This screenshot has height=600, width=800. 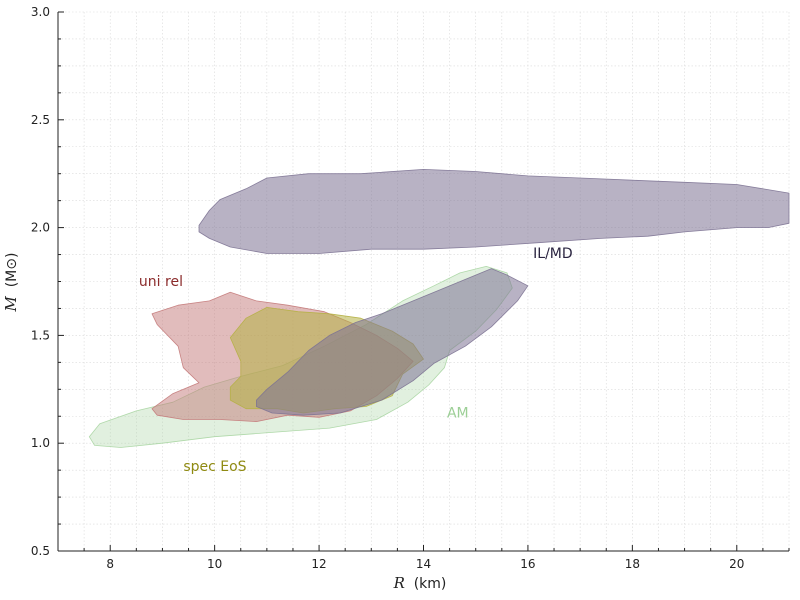 I want to click on x-tick-label: 20, so click(x=736, y=564).